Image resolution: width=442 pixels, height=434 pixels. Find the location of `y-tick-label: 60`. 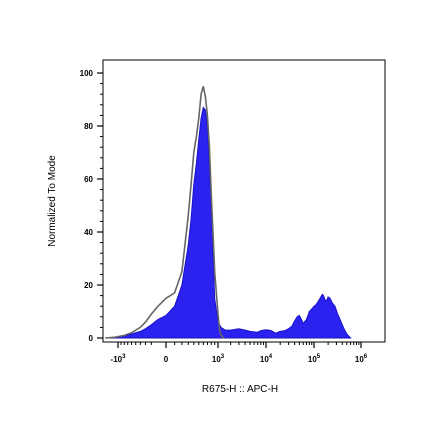

y-tick-label: 60 is located at coordinates (88, 179).